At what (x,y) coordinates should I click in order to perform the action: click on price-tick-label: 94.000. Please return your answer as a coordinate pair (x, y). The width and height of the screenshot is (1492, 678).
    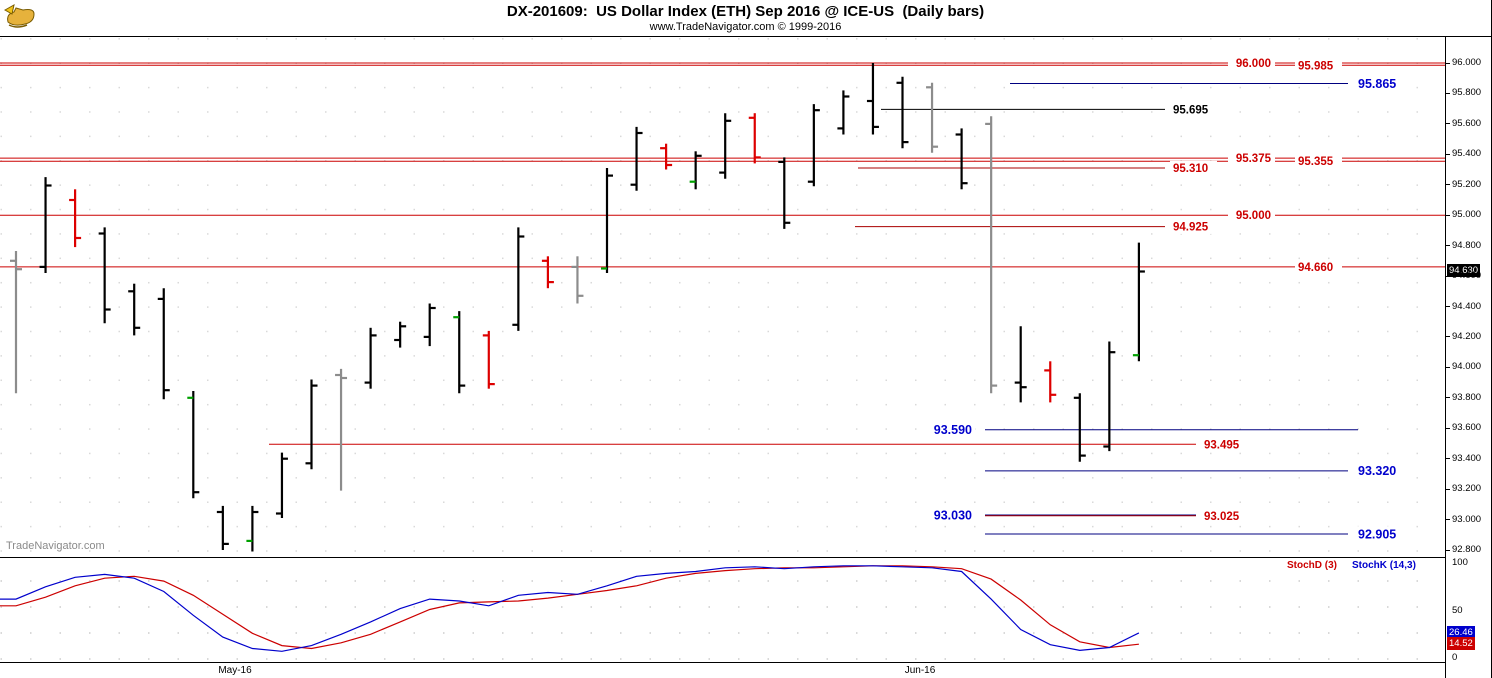
    Looking at the image, I should click on (1467, 367).